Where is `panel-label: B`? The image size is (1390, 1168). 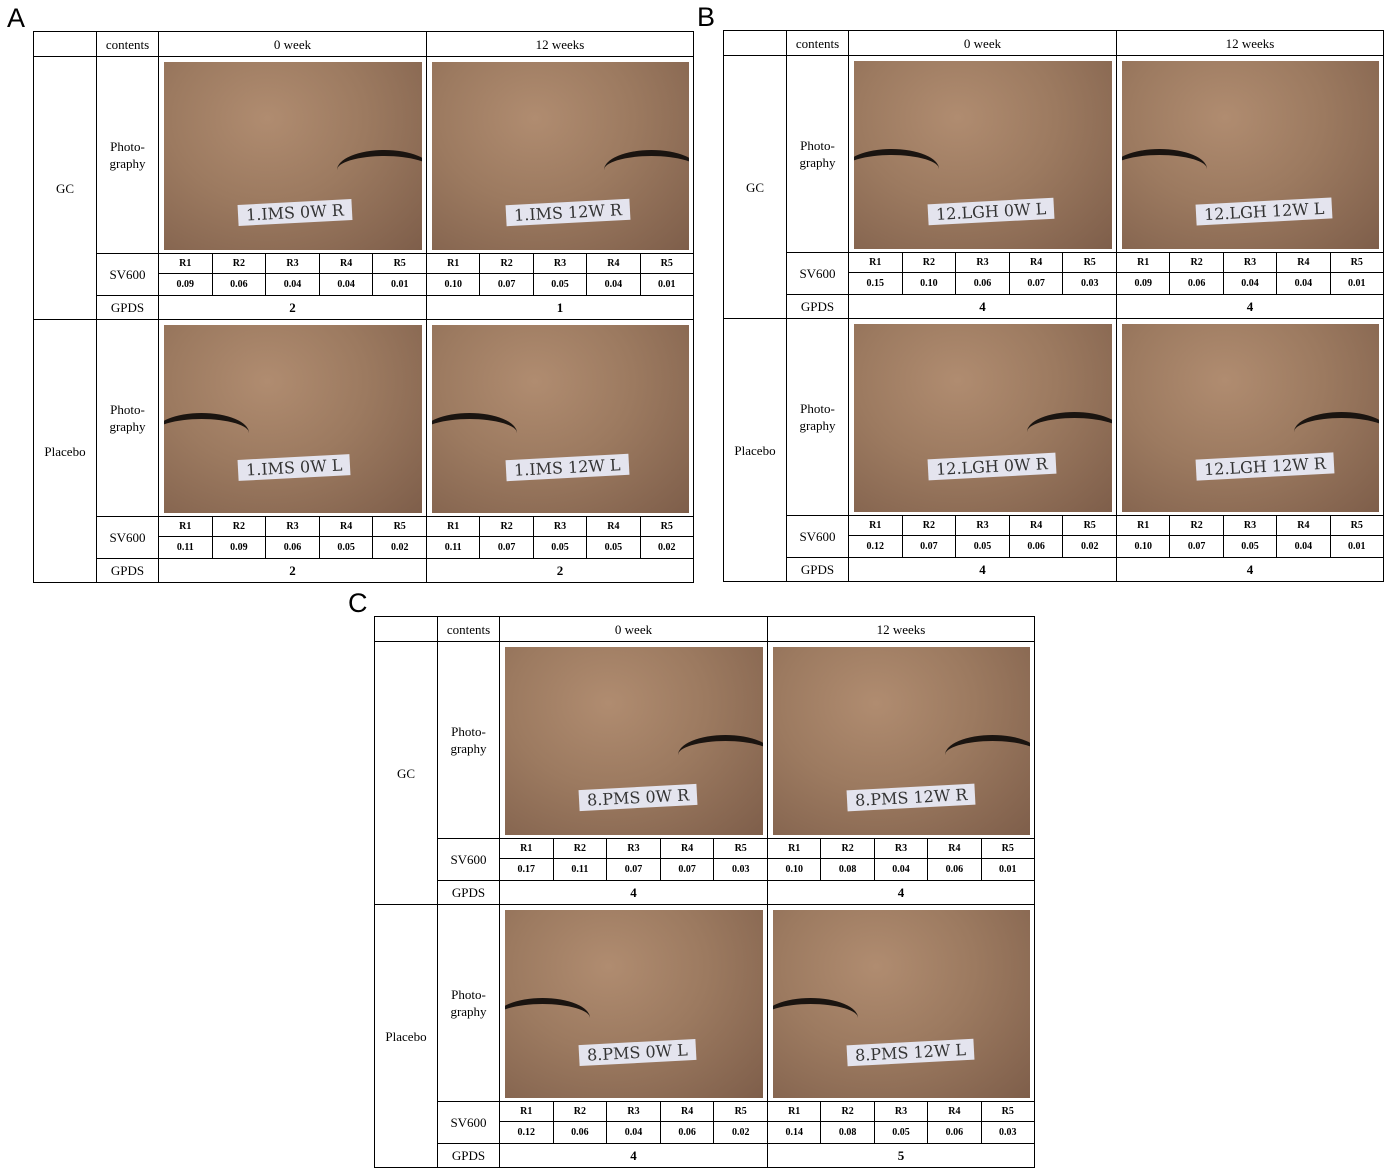
panel-label: B is located at coordinates (706, 17).